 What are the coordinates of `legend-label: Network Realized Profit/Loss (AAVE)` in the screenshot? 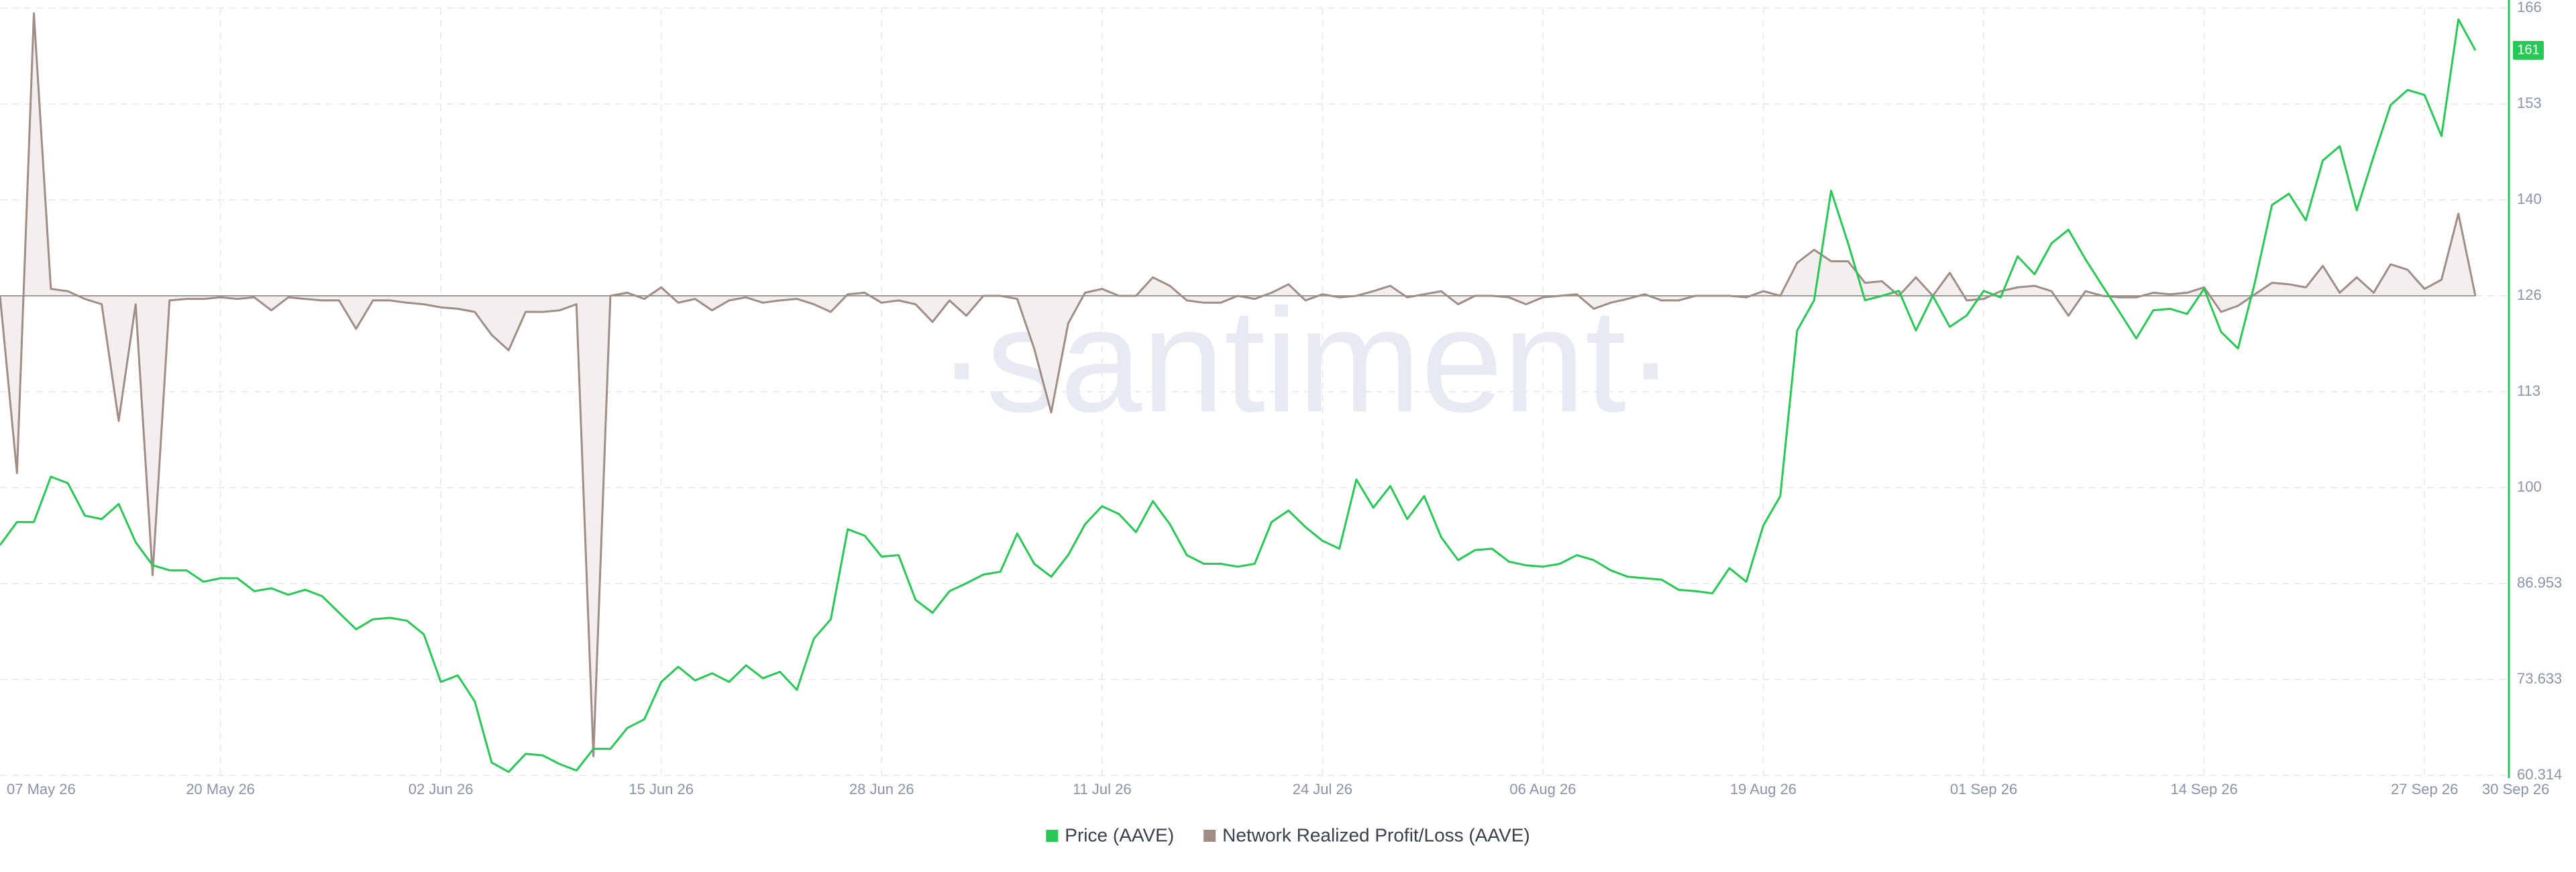 It's located at (1376, 834).